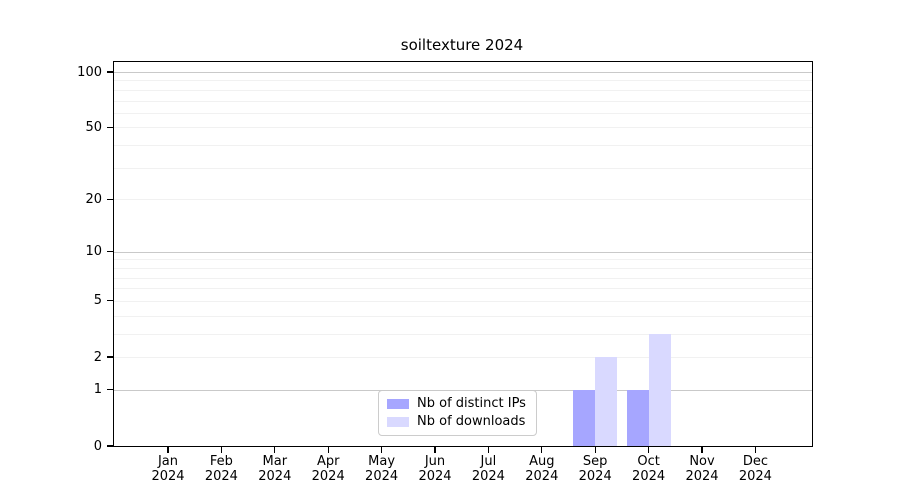  What do you see at coordinates (275, 461) in the screenshot?
I see `x-tick-month: Mar` at bounding box center [275, 461].